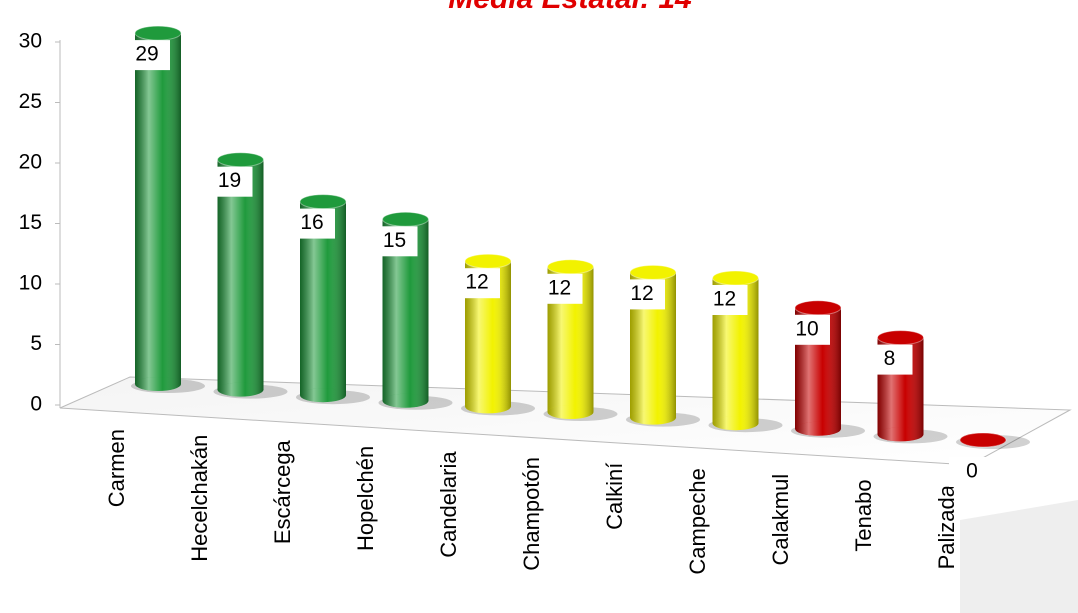 The height and width of the screenshot is (613, 1078). What do you see at coordinates (863, 515) in the screenshot?
I see `x-tick-label: Tenabo` at bounding box center [863, 515].